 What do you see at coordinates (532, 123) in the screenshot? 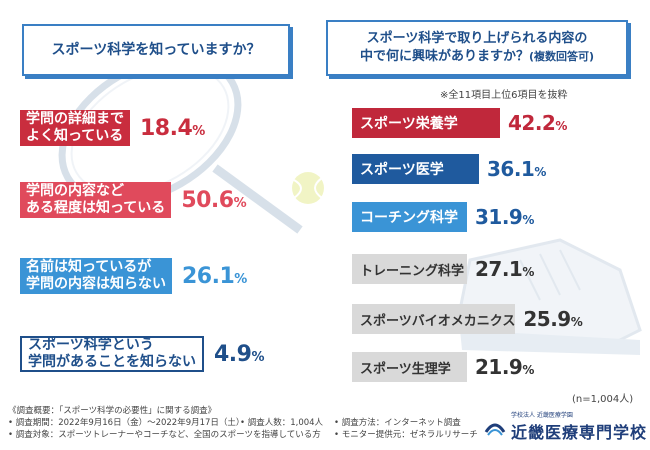
I see `interest-bar-value: 42.2` at bounding box center [532, 123].